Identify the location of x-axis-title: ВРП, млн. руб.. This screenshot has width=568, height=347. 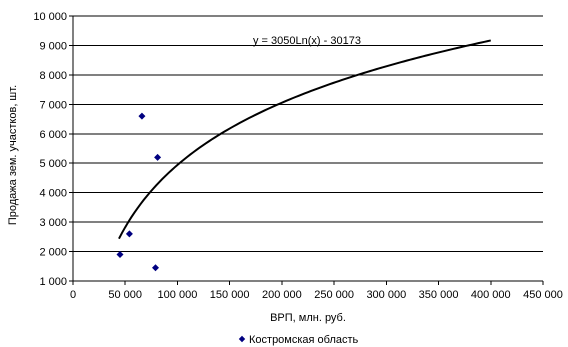
(308, 318).